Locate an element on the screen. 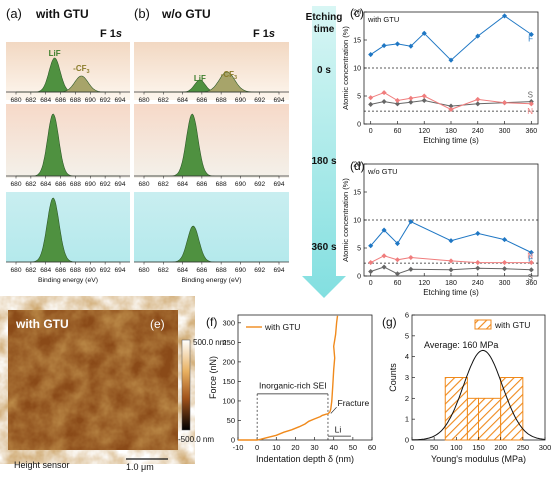 This screenshot has width=555, height=490. panel-title-b: w/o GTU is located at coordinates (186, 14).